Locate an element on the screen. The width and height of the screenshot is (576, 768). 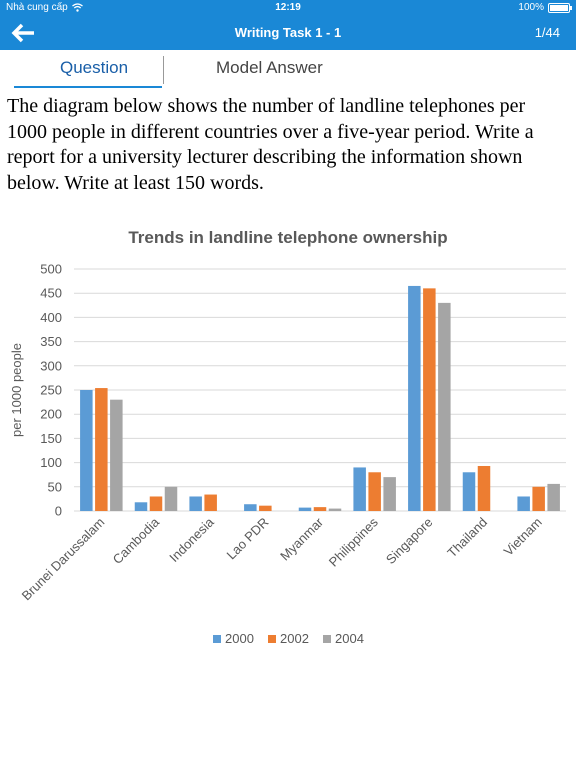
tab-question: Question is located at coordinates (94, 67).